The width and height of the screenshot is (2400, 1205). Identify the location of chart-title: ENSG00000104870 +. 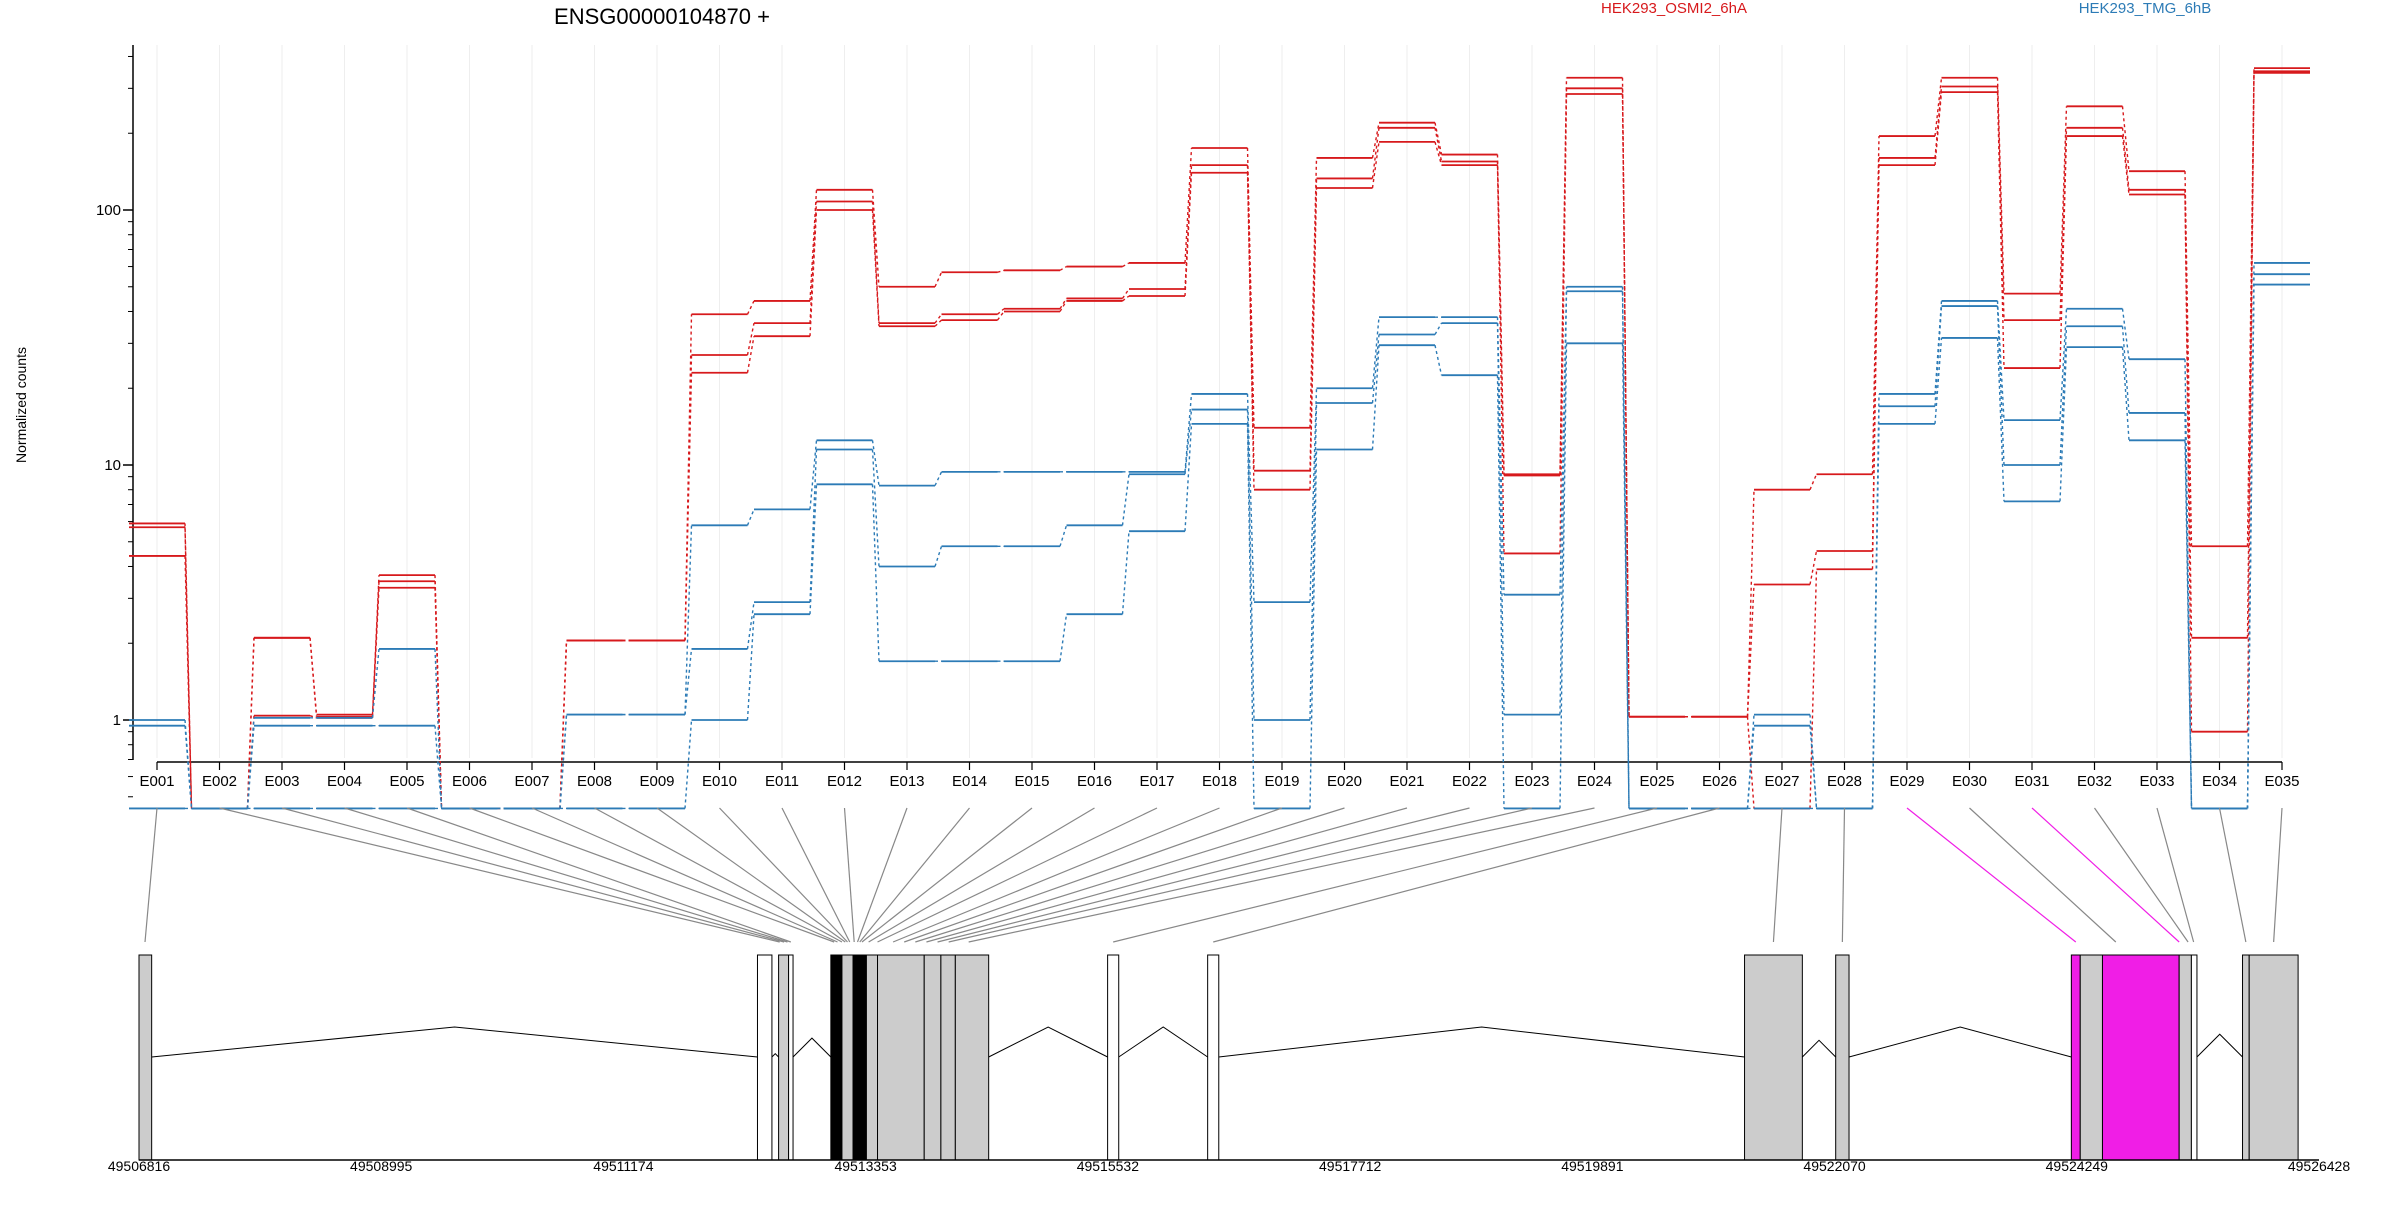
(662, 16).